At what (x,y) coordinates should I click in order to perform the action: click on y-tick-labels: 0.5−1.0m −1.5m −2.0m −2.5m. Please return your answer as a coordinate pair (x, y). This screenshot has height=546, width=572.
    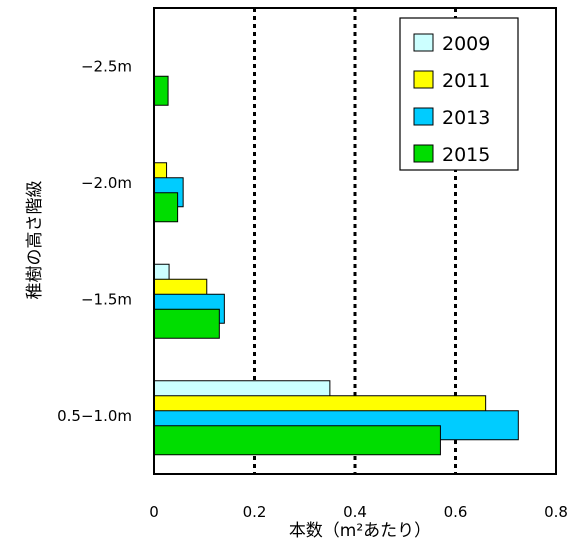
    Looking at the image, I should click on (94, 241).